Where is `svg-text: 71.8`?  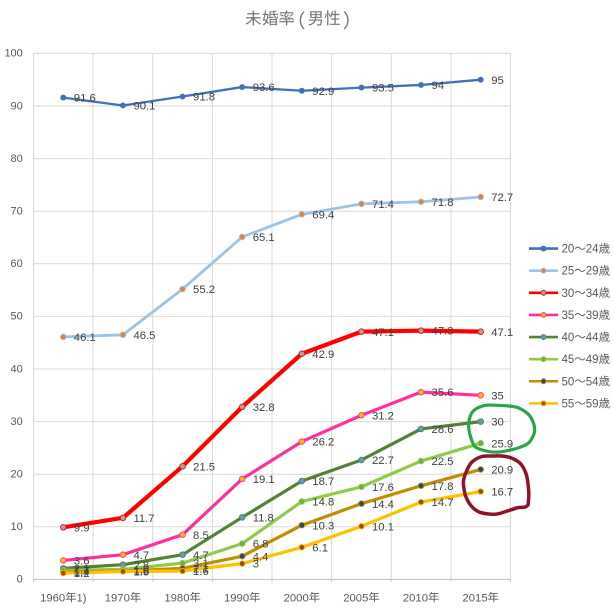
svg-text: 71.8 is located at coordinates (443, 203).